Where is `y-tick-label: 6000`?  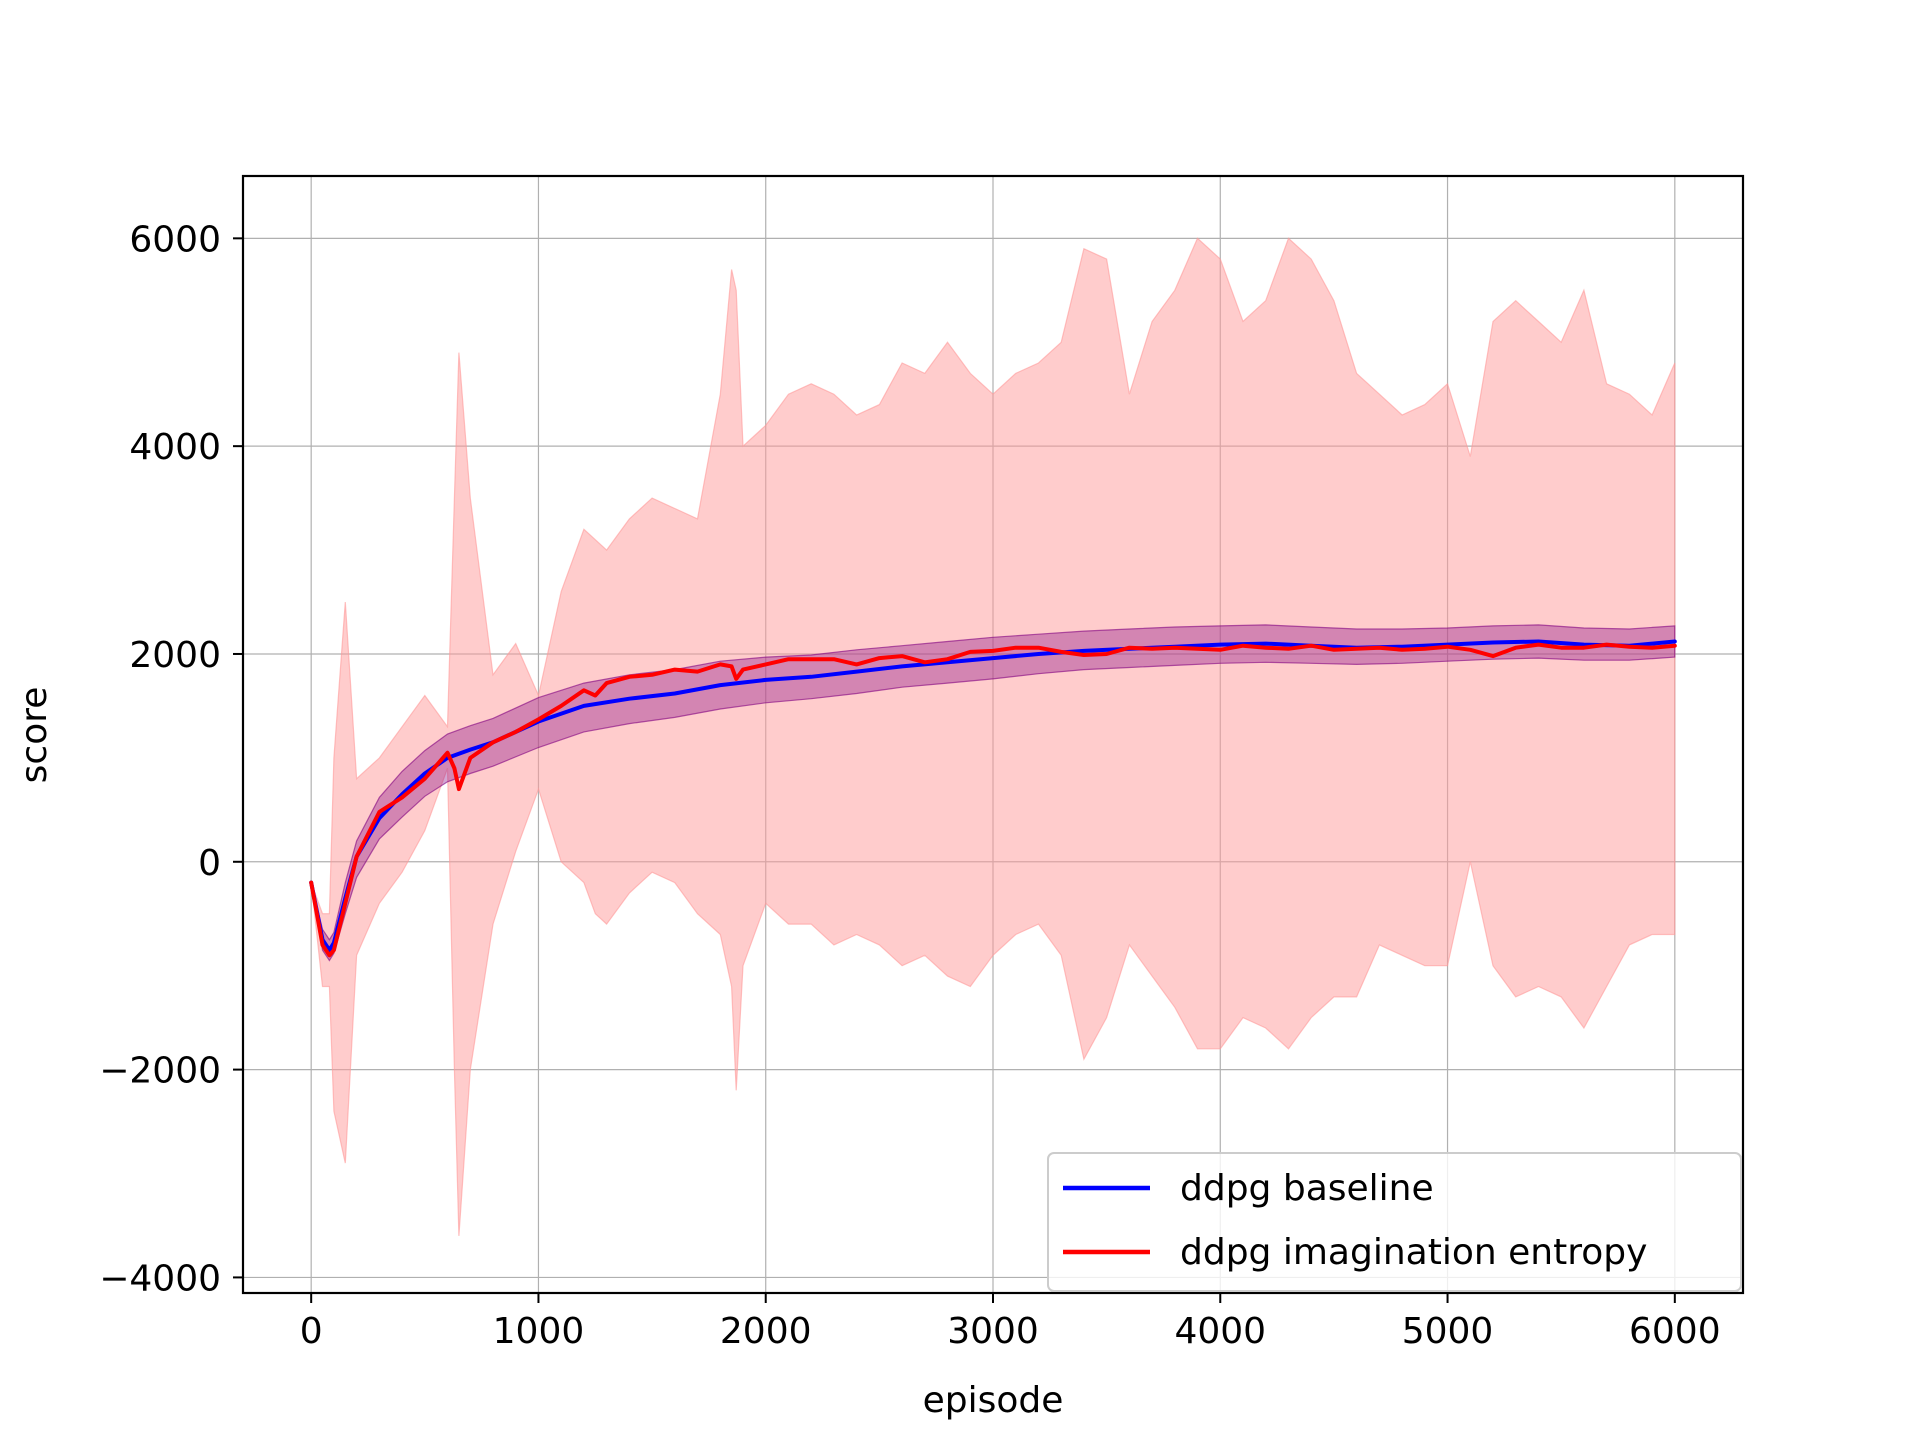 y-tick-label: 6000 is located at coordinates (175, 239).